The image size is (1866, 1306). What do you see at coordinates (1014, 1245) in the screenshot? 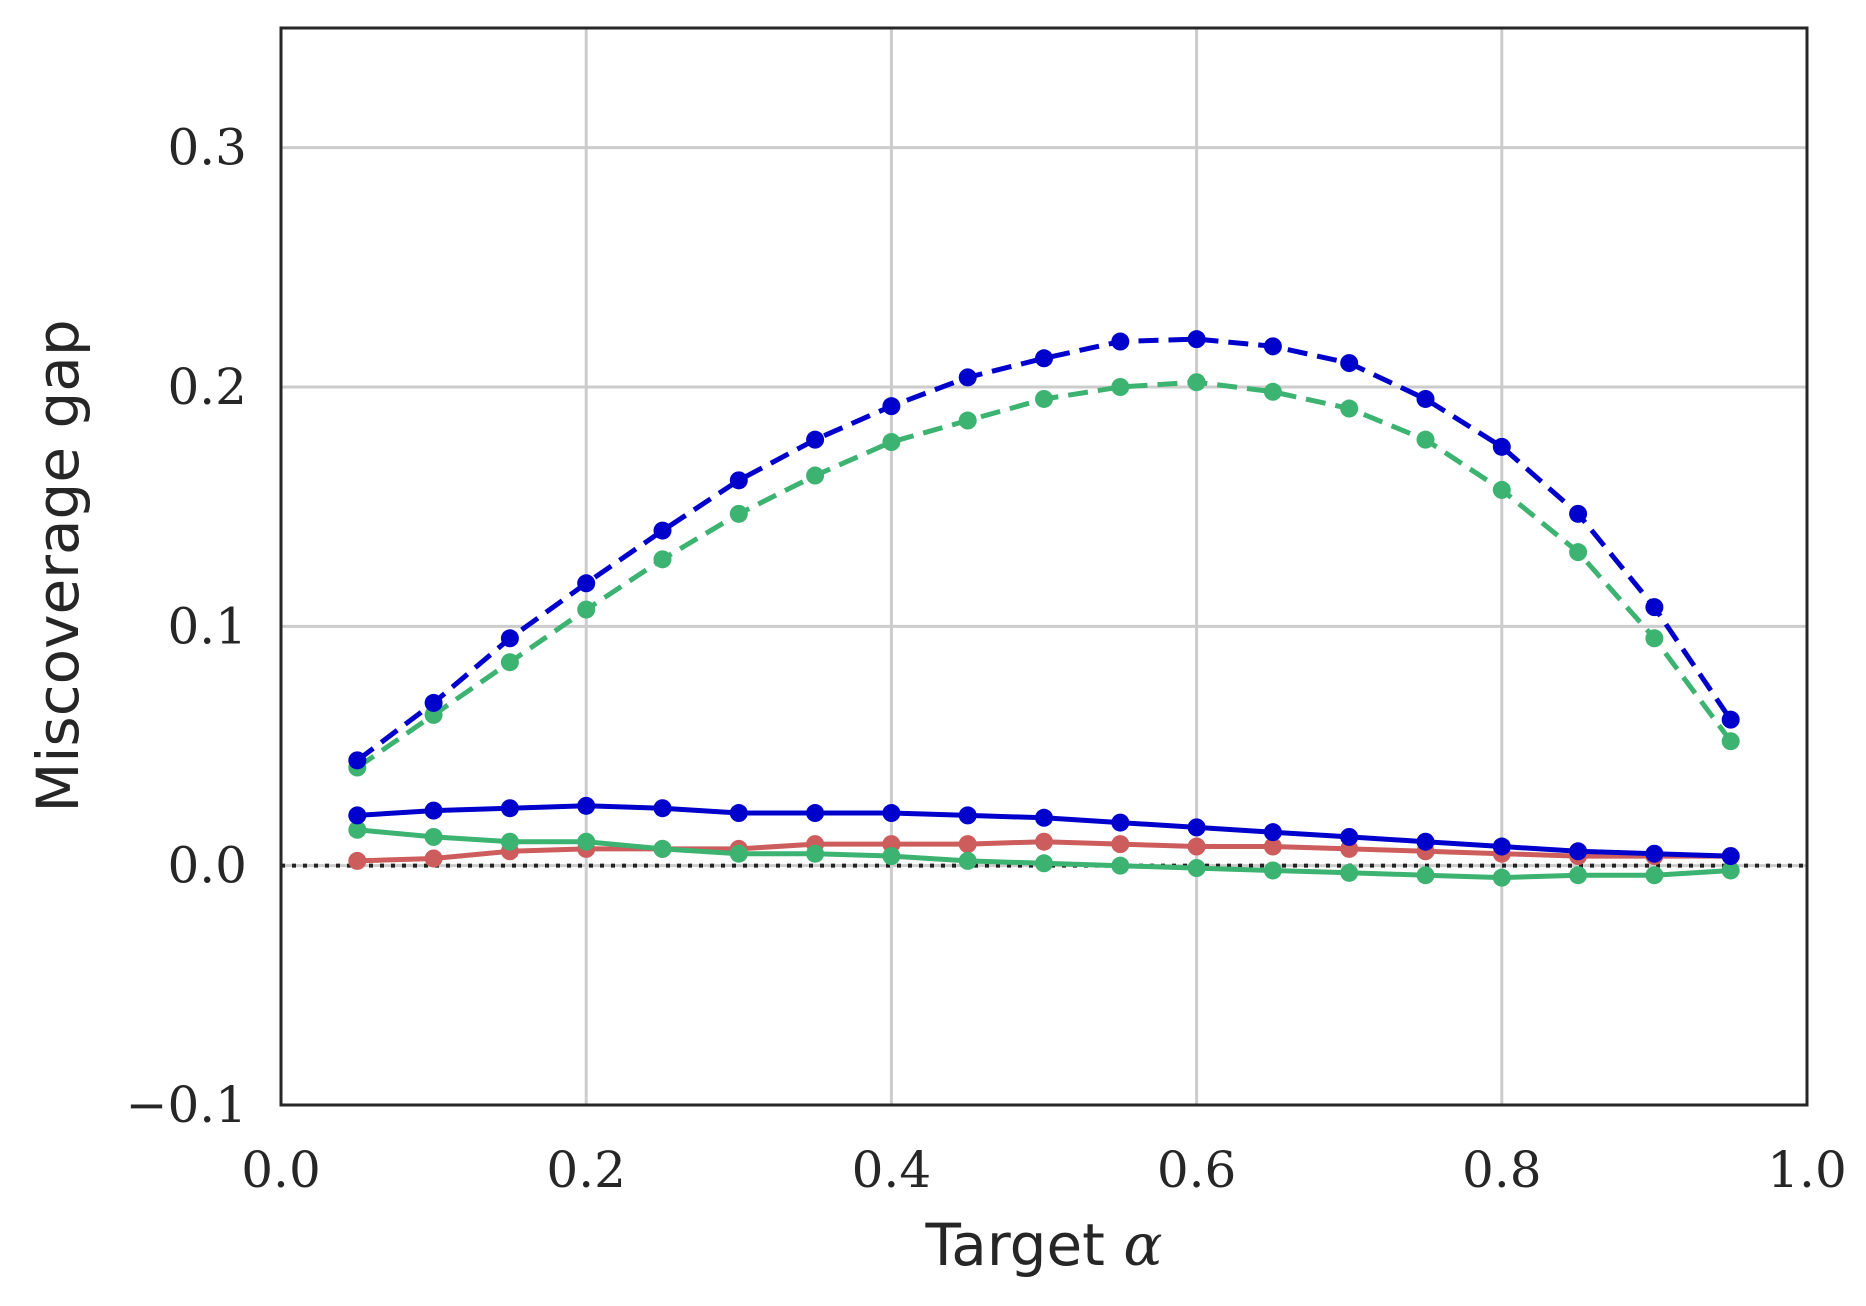
I see `x-axis-label-text: Target` at bounding box center [1014, 1245].